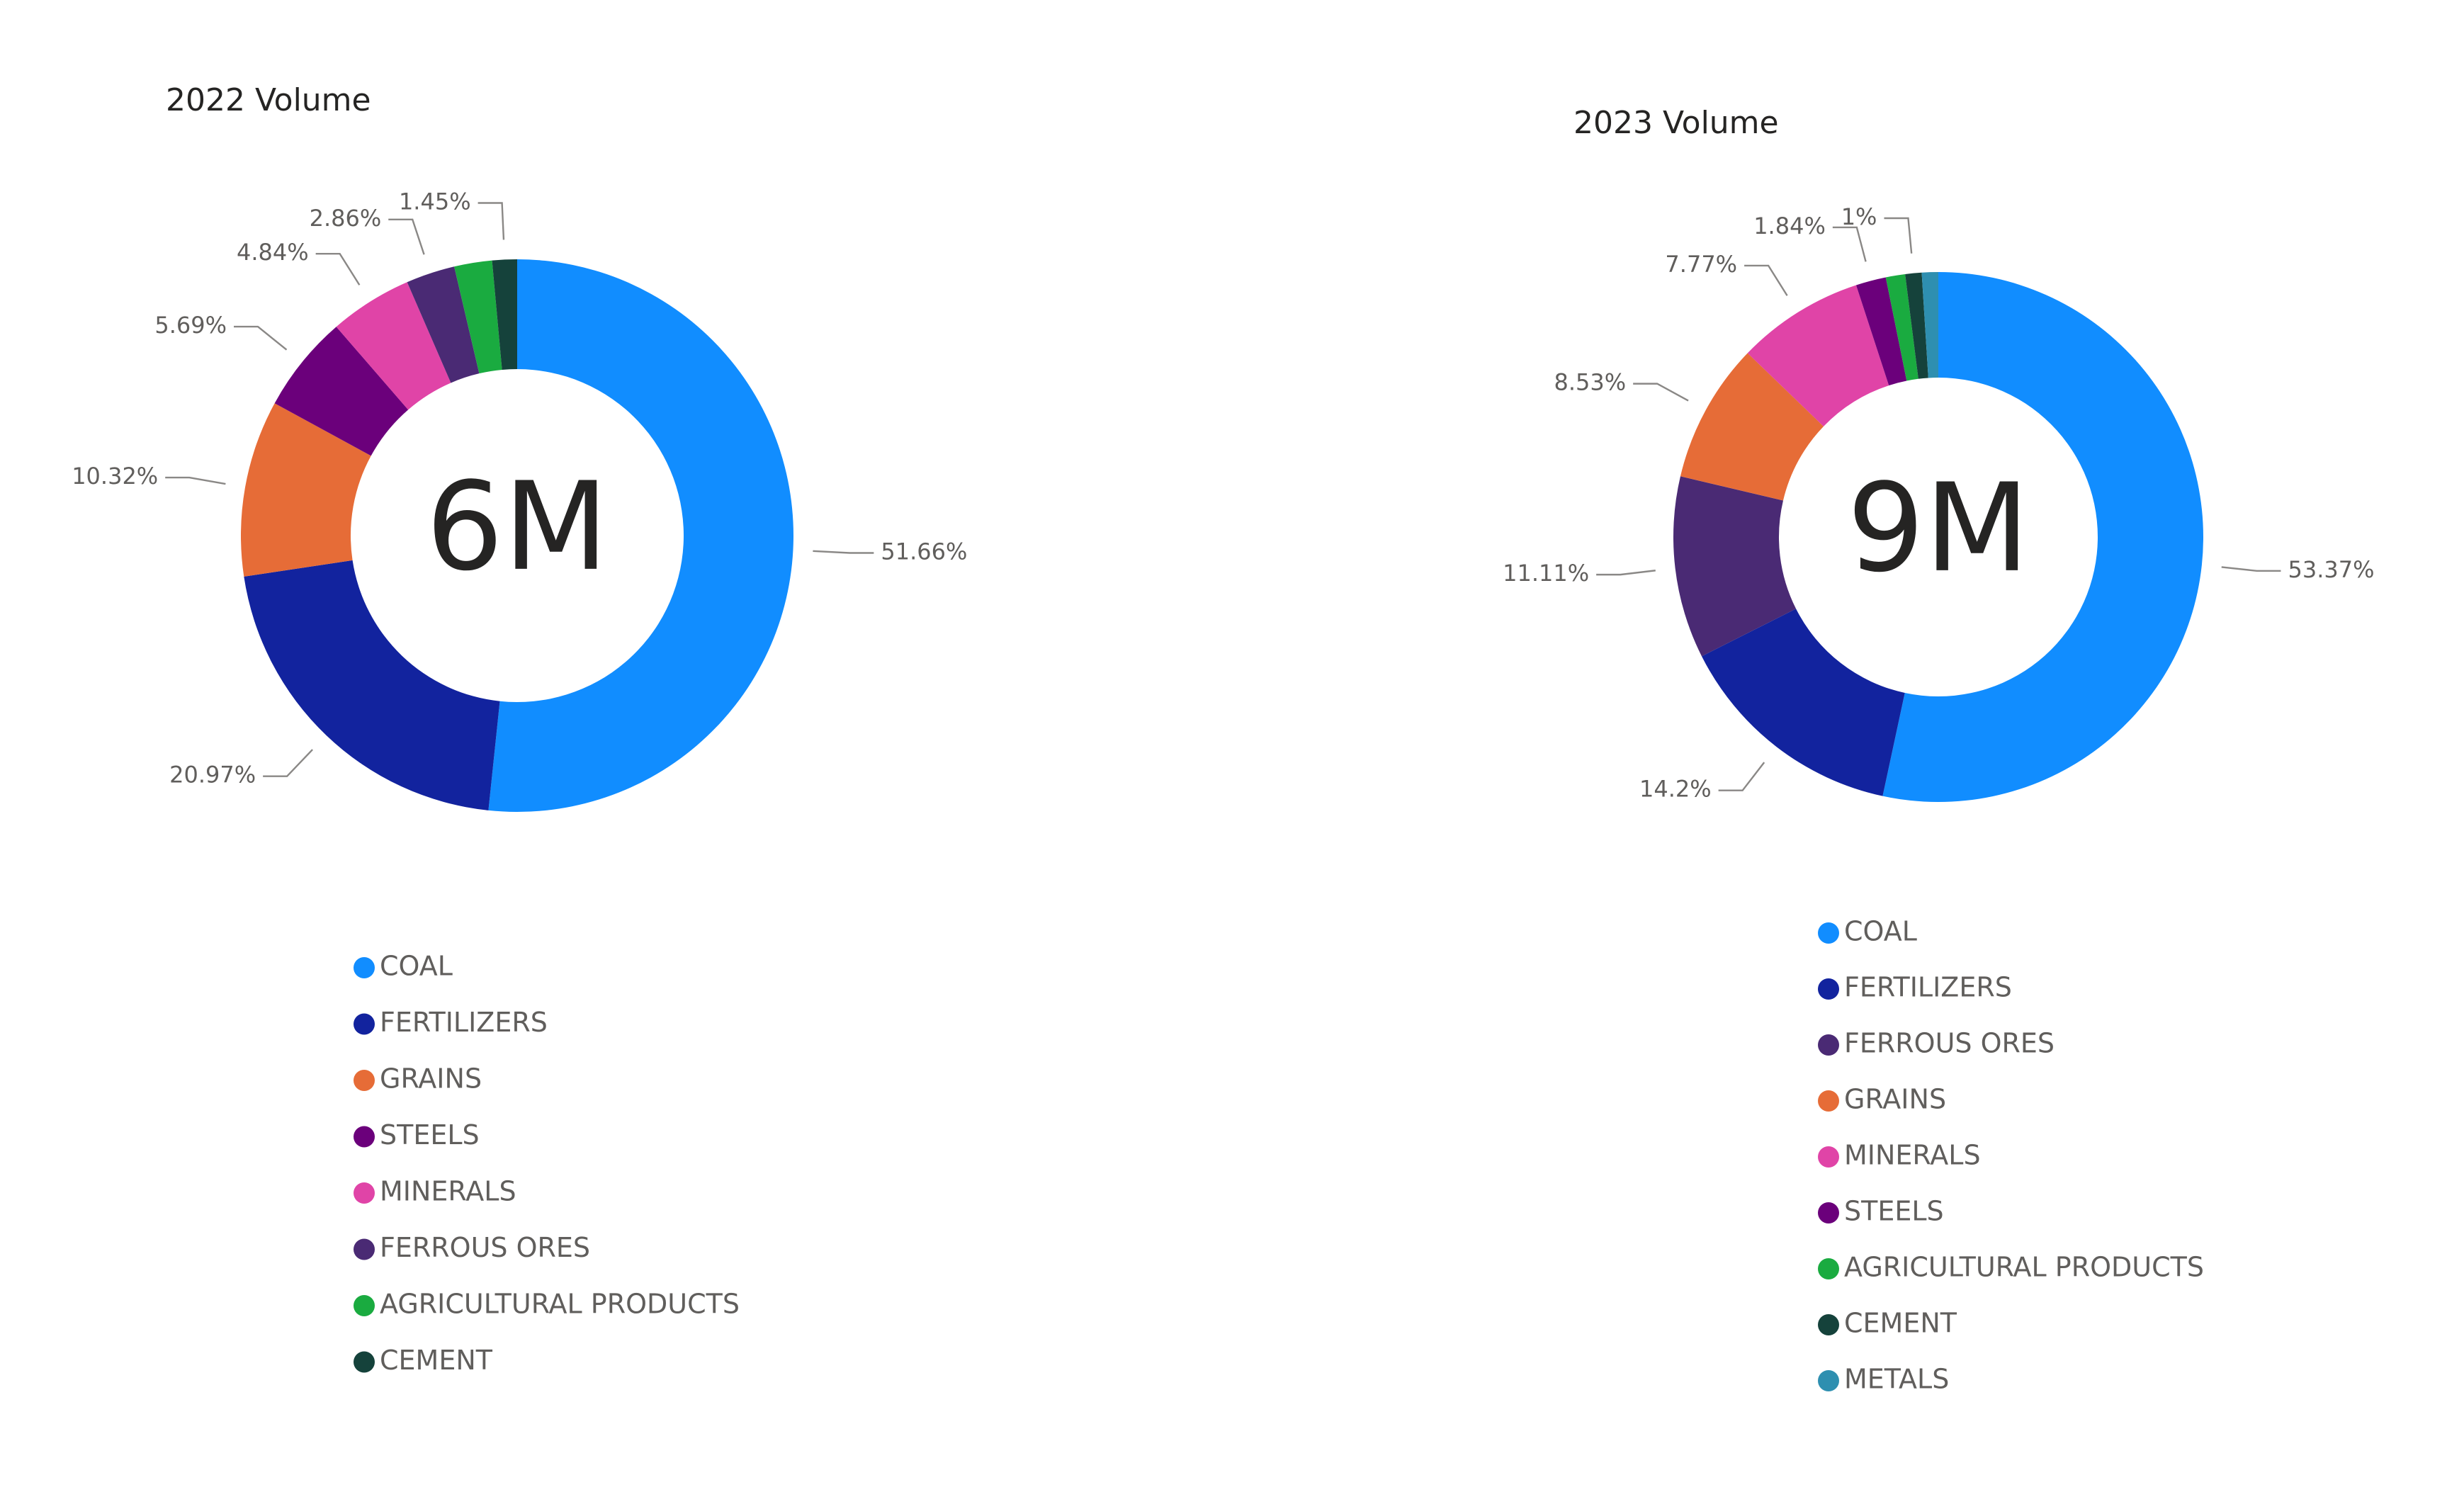 This screenshot has width=2464, height=1492. Describe the element at coordinates (212, 775) in the screenshot. I see `data-label-fertilizers: 20.97%` at that location.